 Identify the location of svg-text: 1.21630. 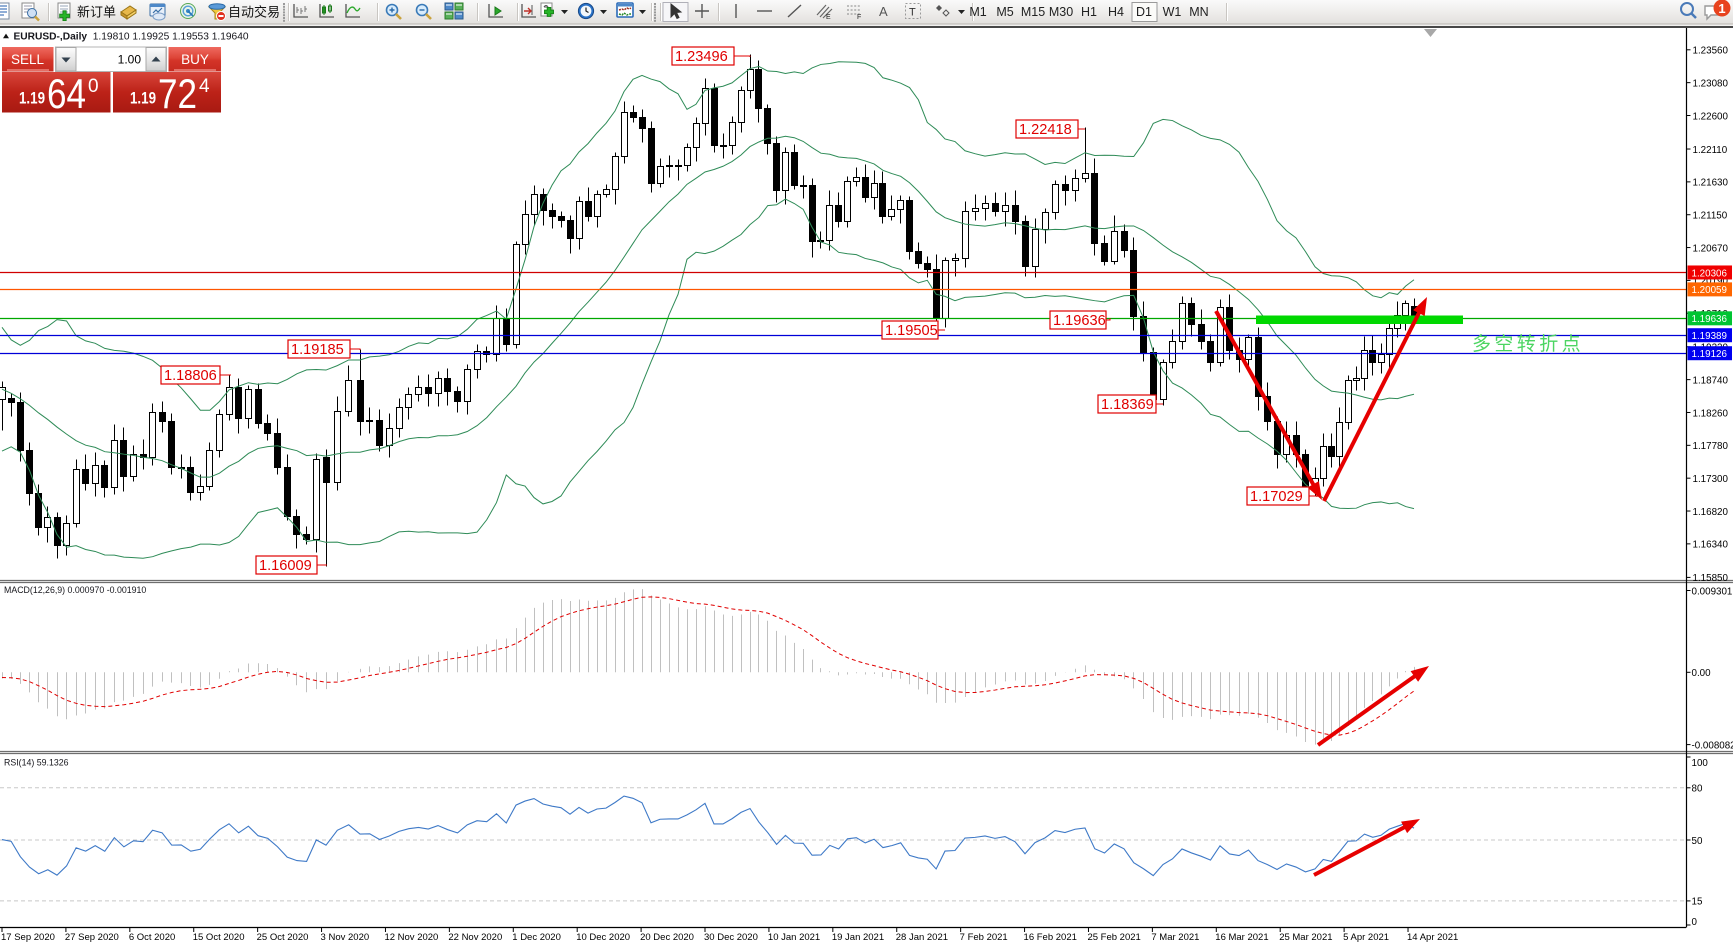
(1711, 183).